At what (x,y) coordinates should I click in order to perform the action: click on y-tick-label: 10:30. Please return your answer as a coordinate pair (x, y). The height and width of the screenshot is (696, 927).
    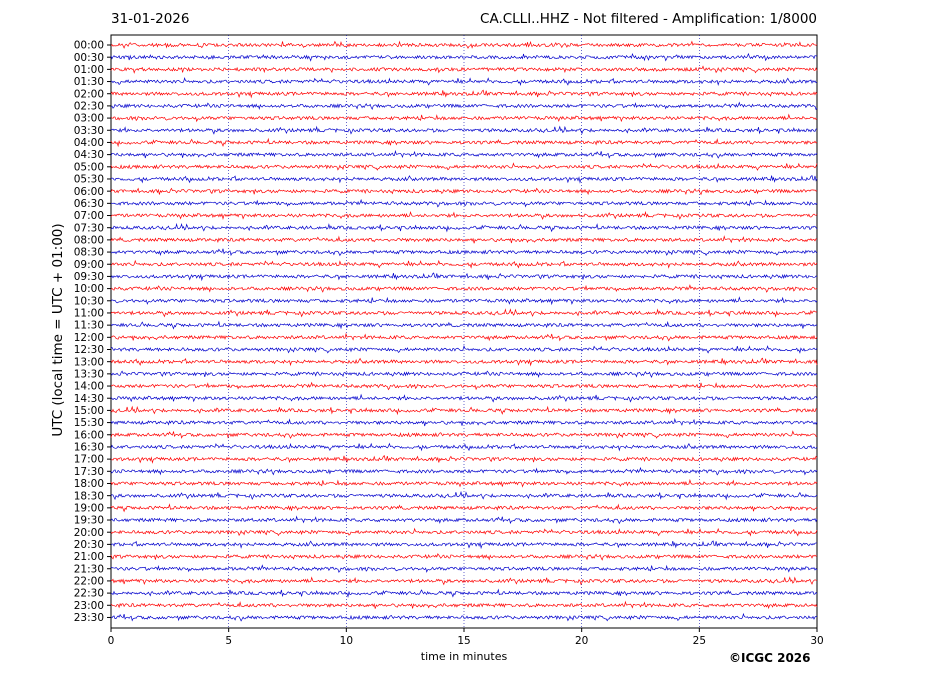
    Looking at the image, I should click on (89, 301).